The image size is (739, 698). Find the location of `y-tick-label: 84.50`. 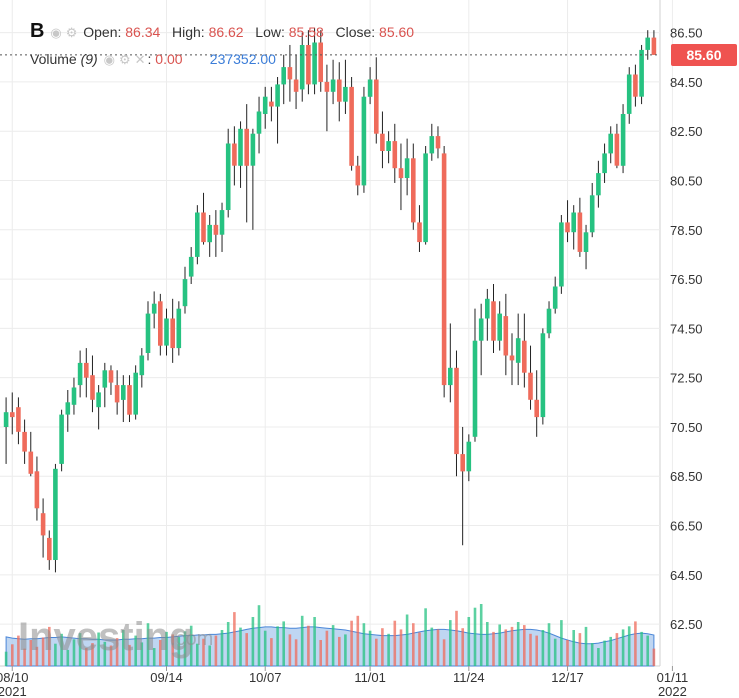

y-tick-label: 84.50 is located at coordinates (686, 82).